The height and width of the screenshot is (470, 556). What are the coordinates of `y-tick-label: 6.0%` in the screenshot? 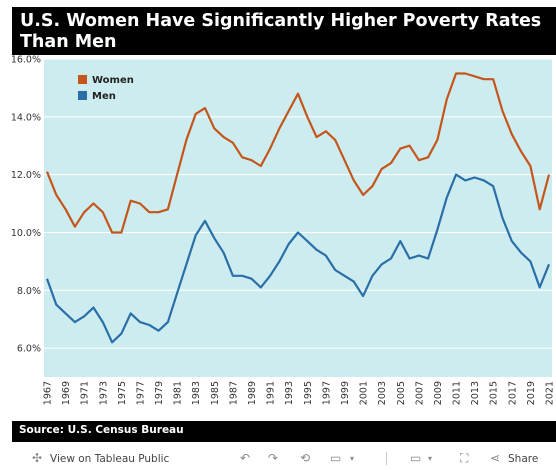 It's located at (29, 349).